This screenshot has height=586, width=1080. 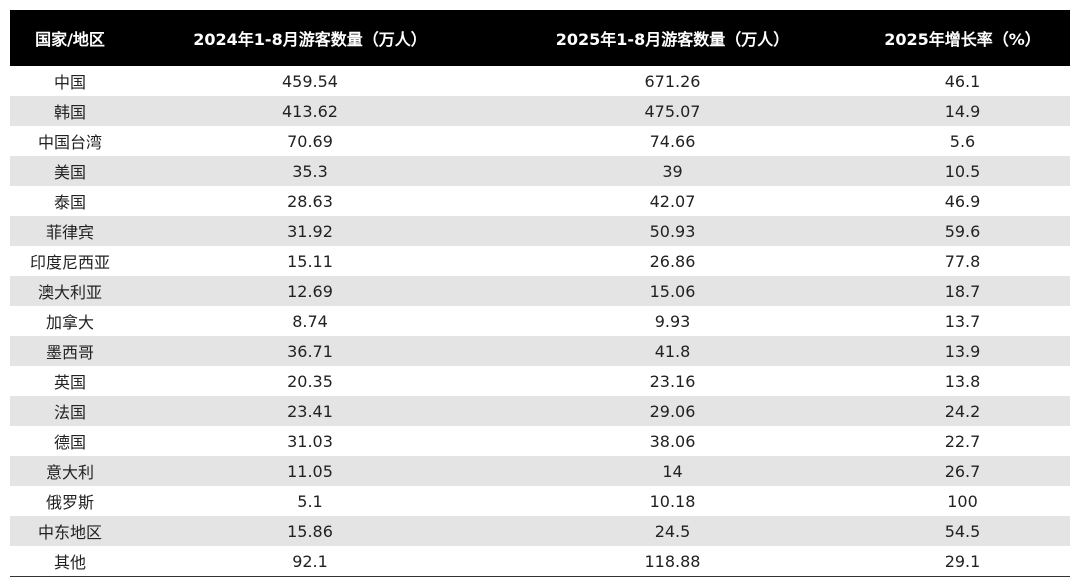 What do you see at coordinates (310, 38) in the screenshot?
I see `header-cell: 2024年1-8月游客数量（万人）` at bounding box center [310, 38].